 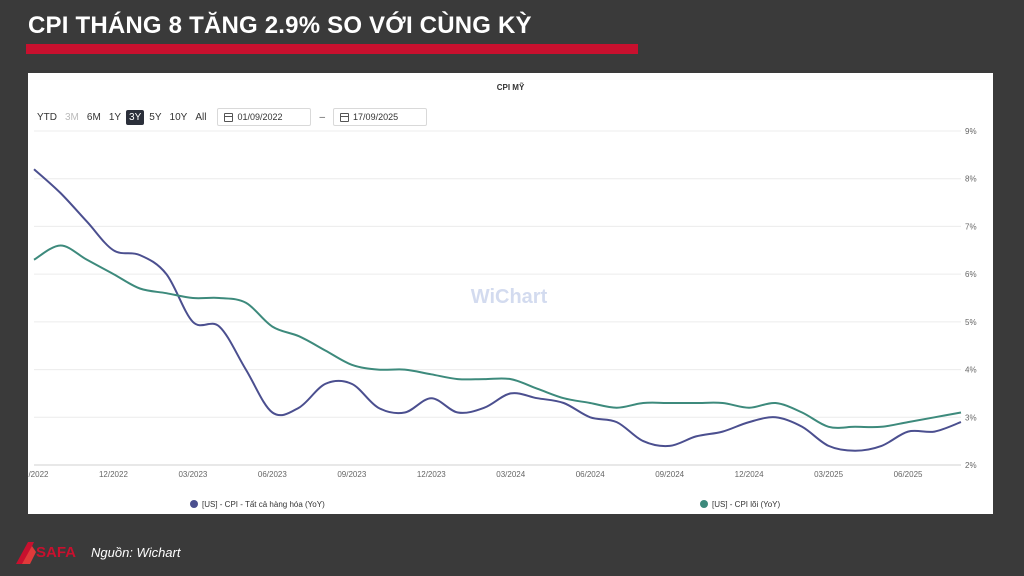 I want to click on y-tick-label: 6%, so click(x=971, y=274).